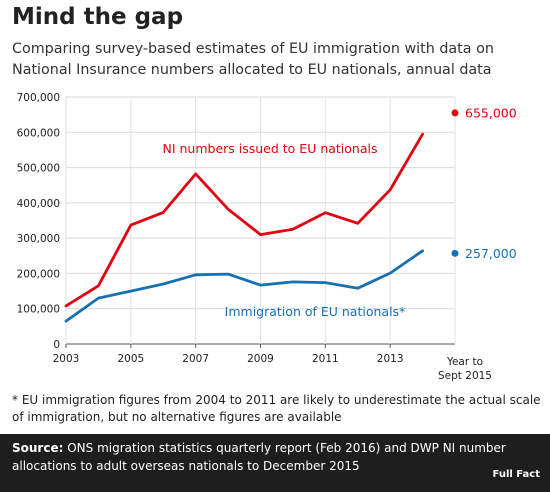  What do you see at coordinates (38, 239) in the screenshot?
I see `y-tick-label: 300,000` at bounding box center [38, 239].